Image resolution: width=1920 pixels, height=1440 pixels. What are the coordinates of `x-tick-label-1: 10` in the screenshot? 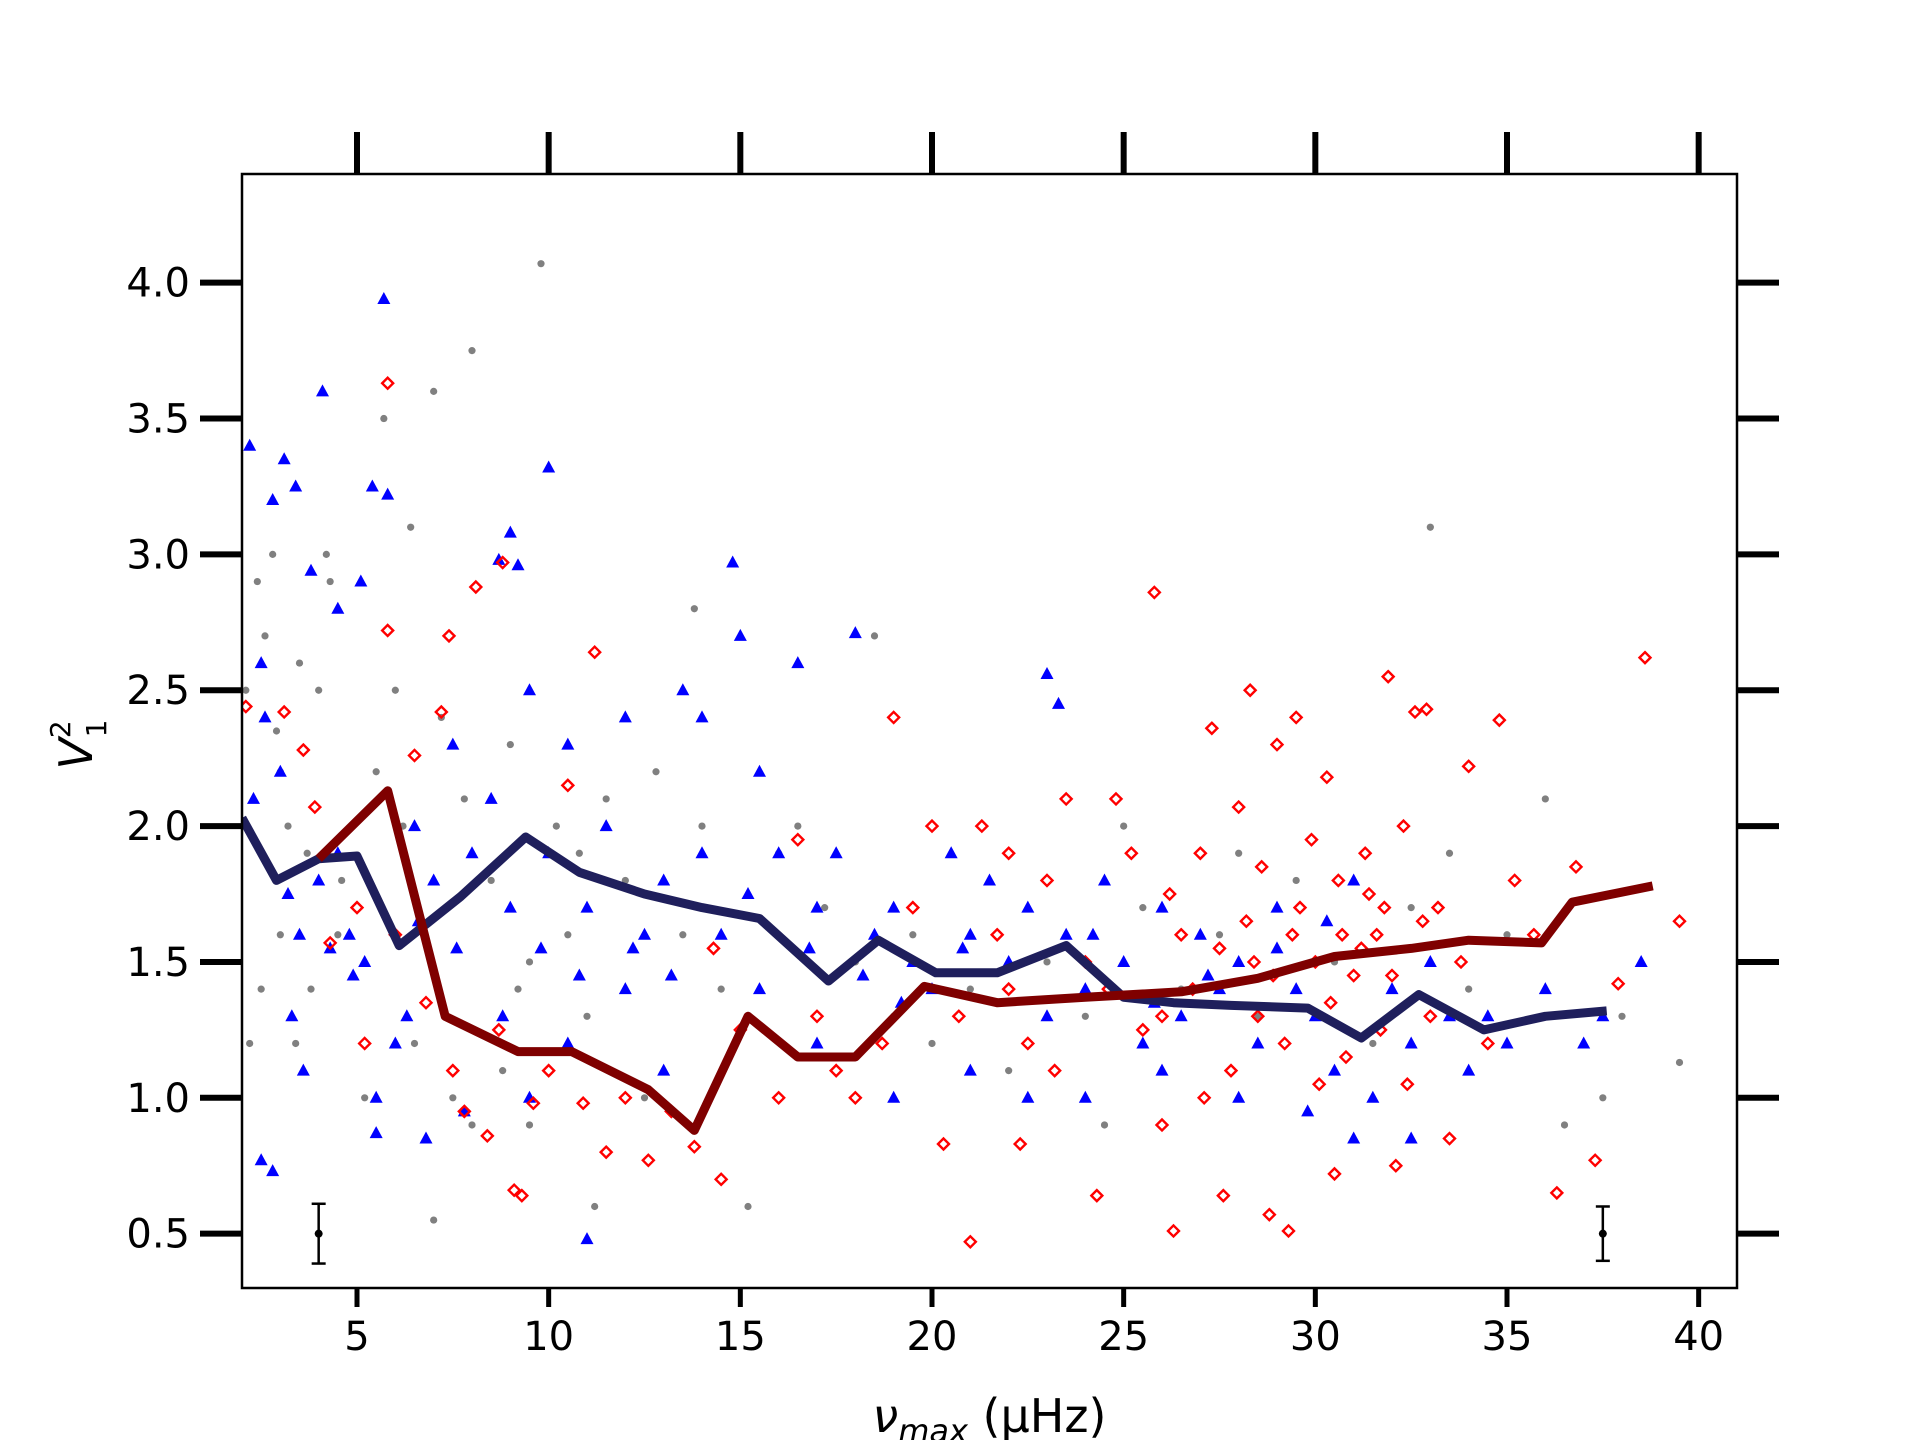 It's located at (548, 1337).